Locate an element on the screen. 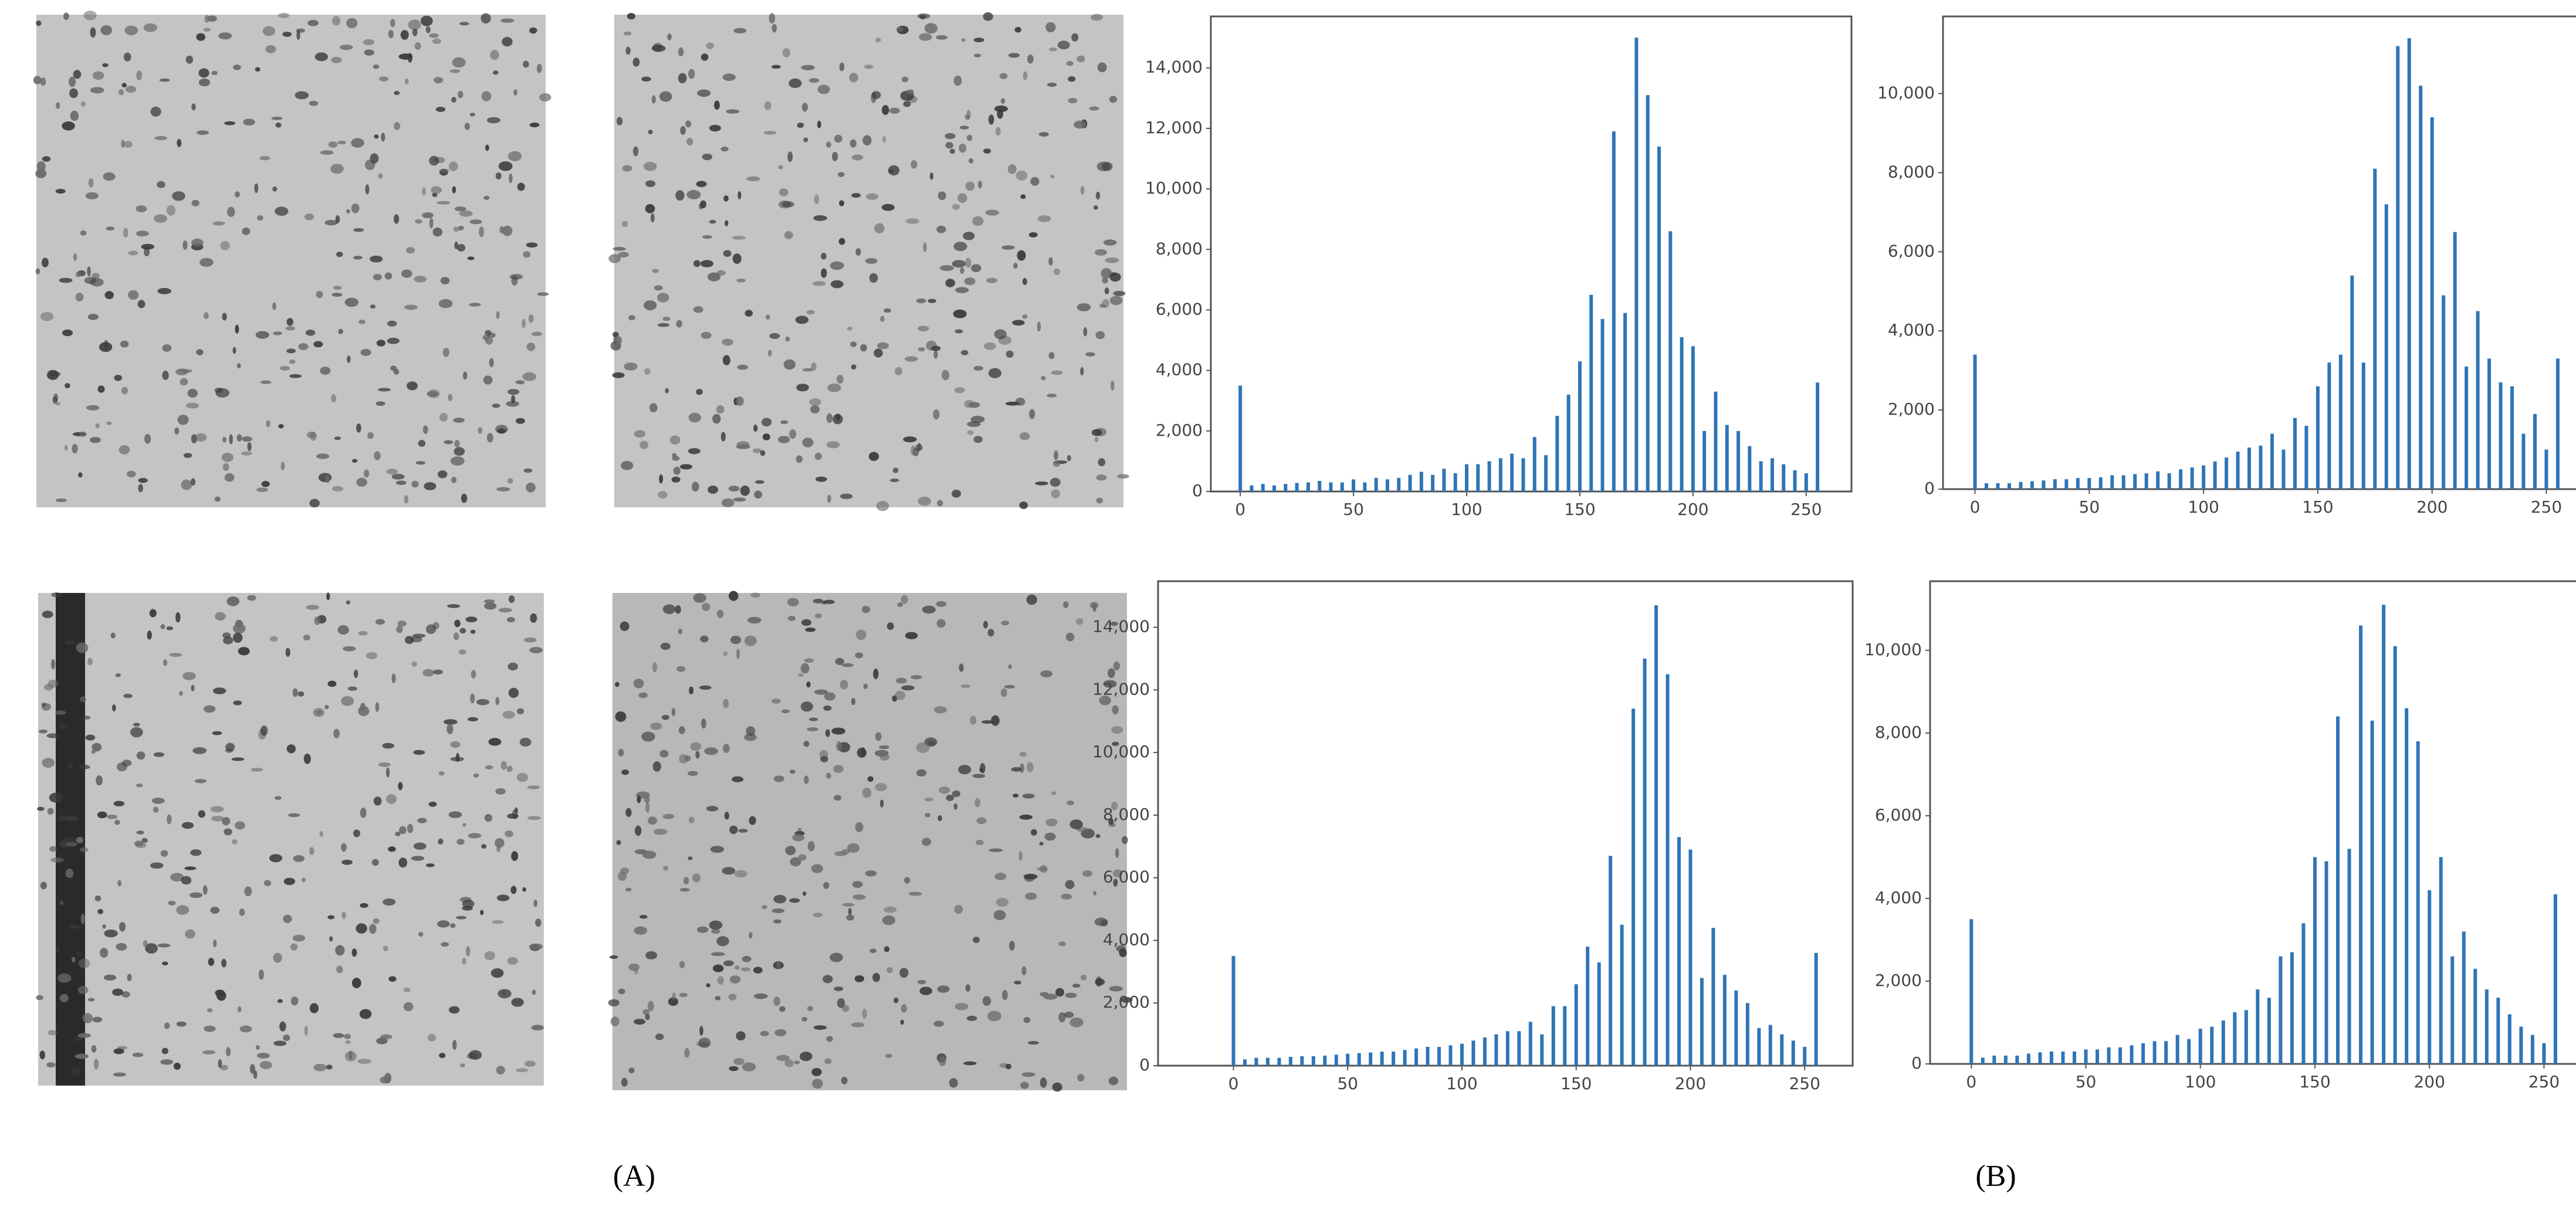 The width and height of the screenshot is (2576, 1207). x-tick-label: 0 is located at coordinates (1233, 1084).